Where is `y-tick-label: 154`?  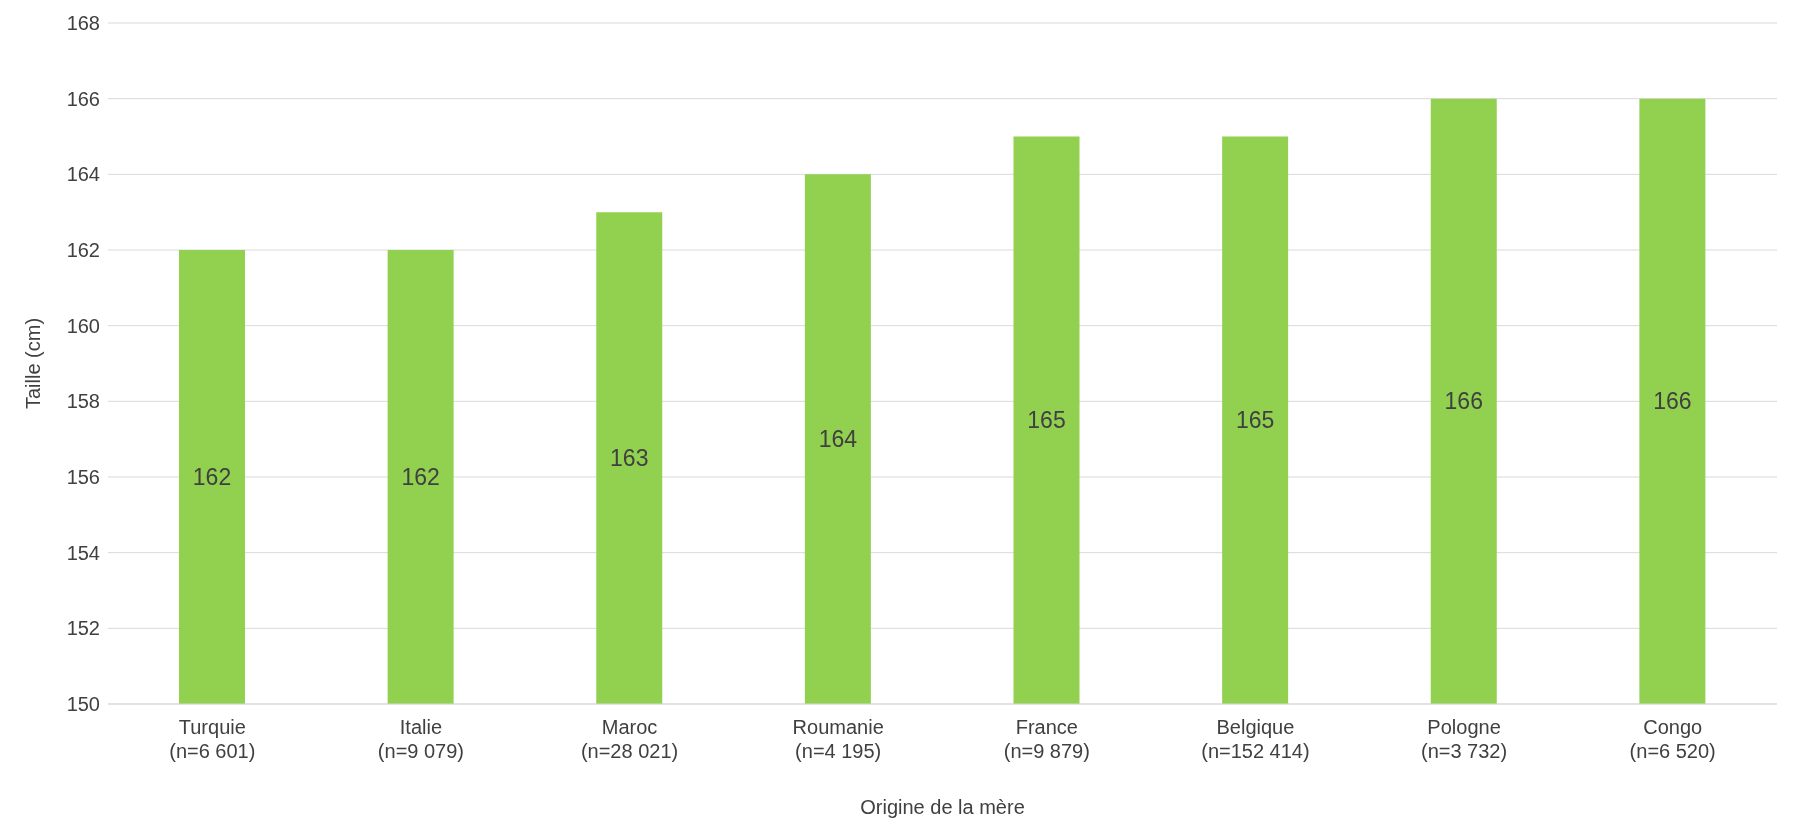
y-tick-label: 154 is located at coordinates (83, 552).